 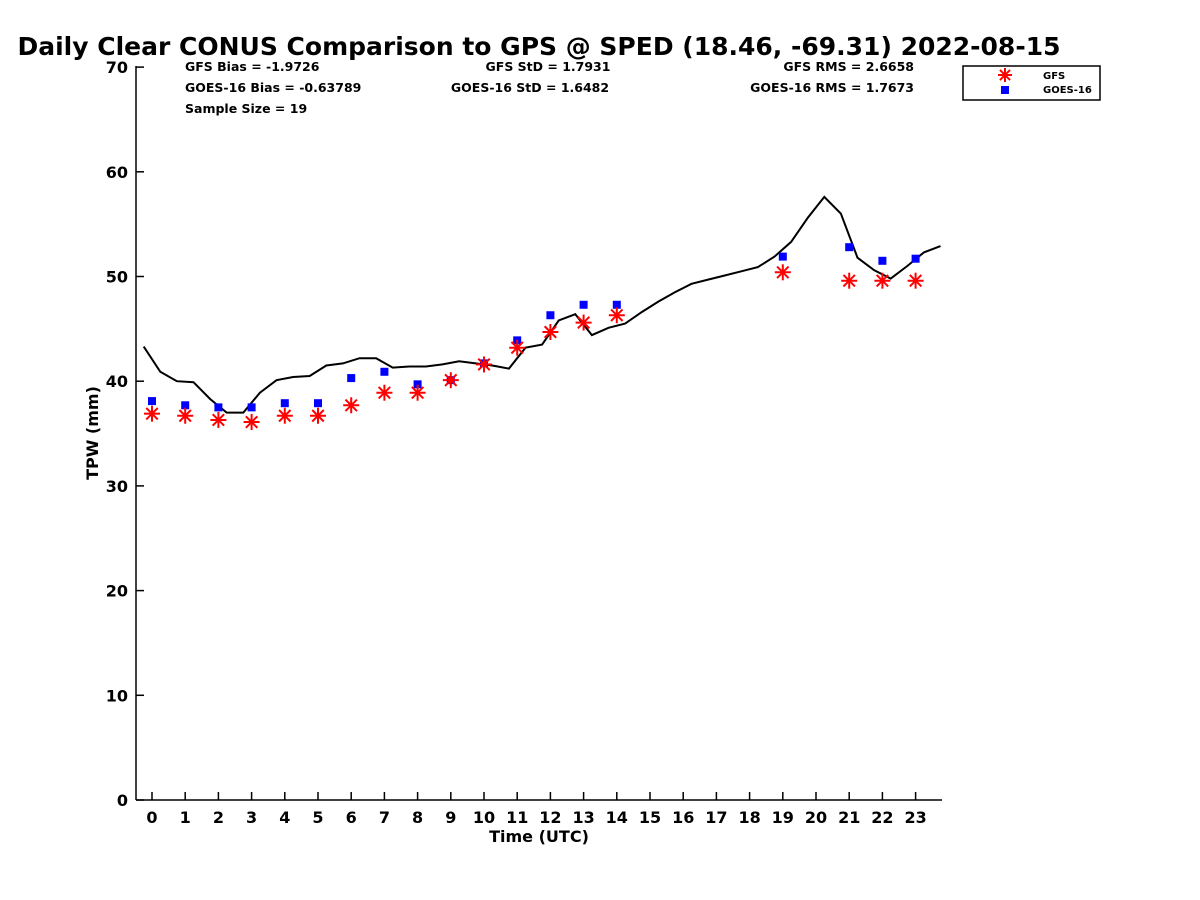 What do you see at coordinates (117, 381) in the screenshot?
I see `y-tick-label: 40` at bounding box center [117, 381].